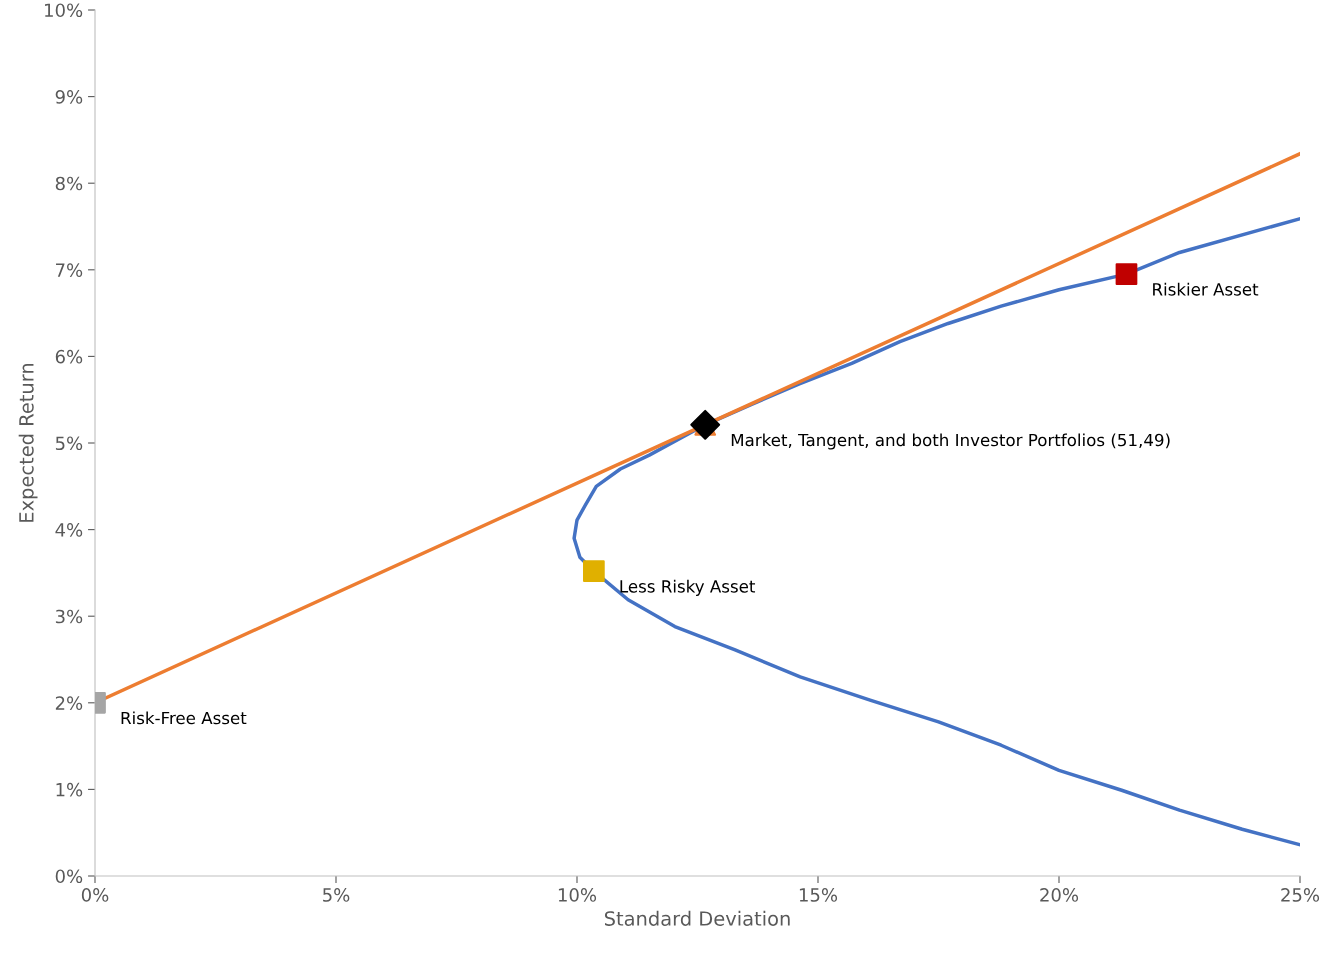 The height and width of the screenshot is (954, 1325). Describe the element at coordinates (950, 441) in the screenshot. I see `annotation: Market, Tangent, and both Investor Portfolios (51,49)` at that location.